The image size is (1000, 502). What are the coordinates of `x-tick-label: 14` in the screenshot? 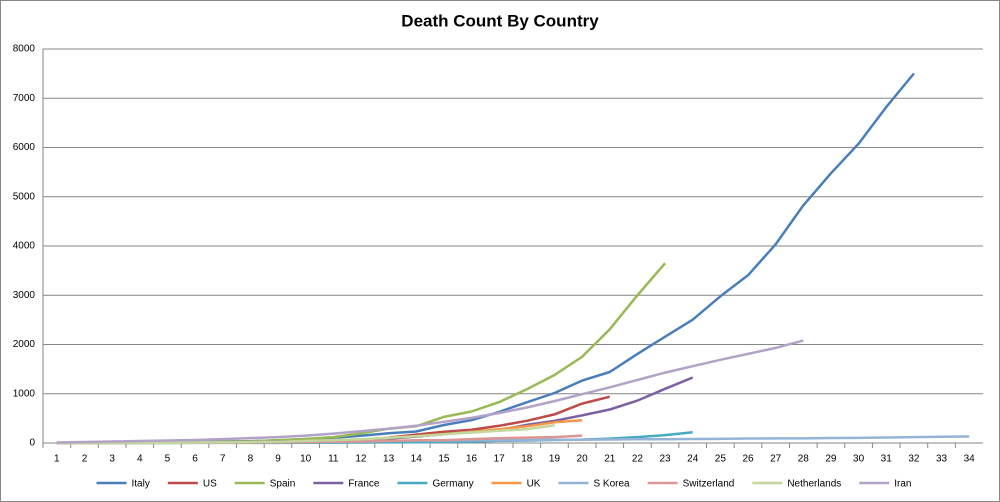 It's located at (417, 459).